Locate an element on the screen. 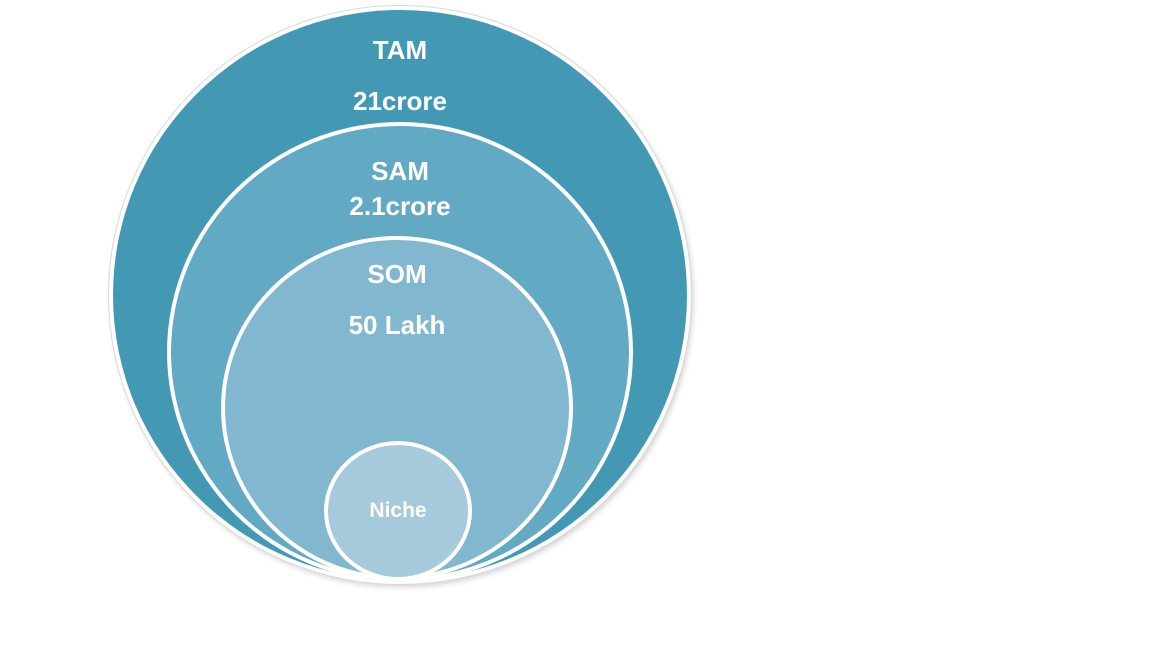 This screenshot has height=648, width=1152. niche-circle is located at coordinates (398, 511).